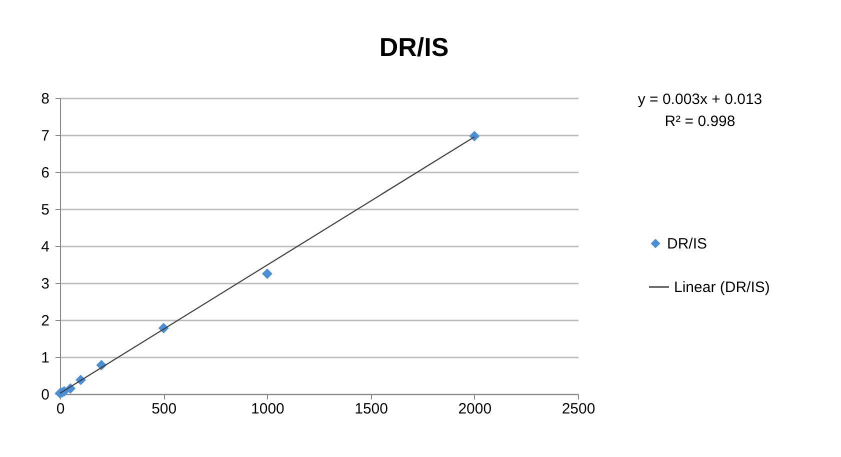 This screenshot has height=457, width=841. What do you see at coordinates (45, 395) in the screenshot?
I see `y-tick-label: 0` at bounding box center [45, 395].